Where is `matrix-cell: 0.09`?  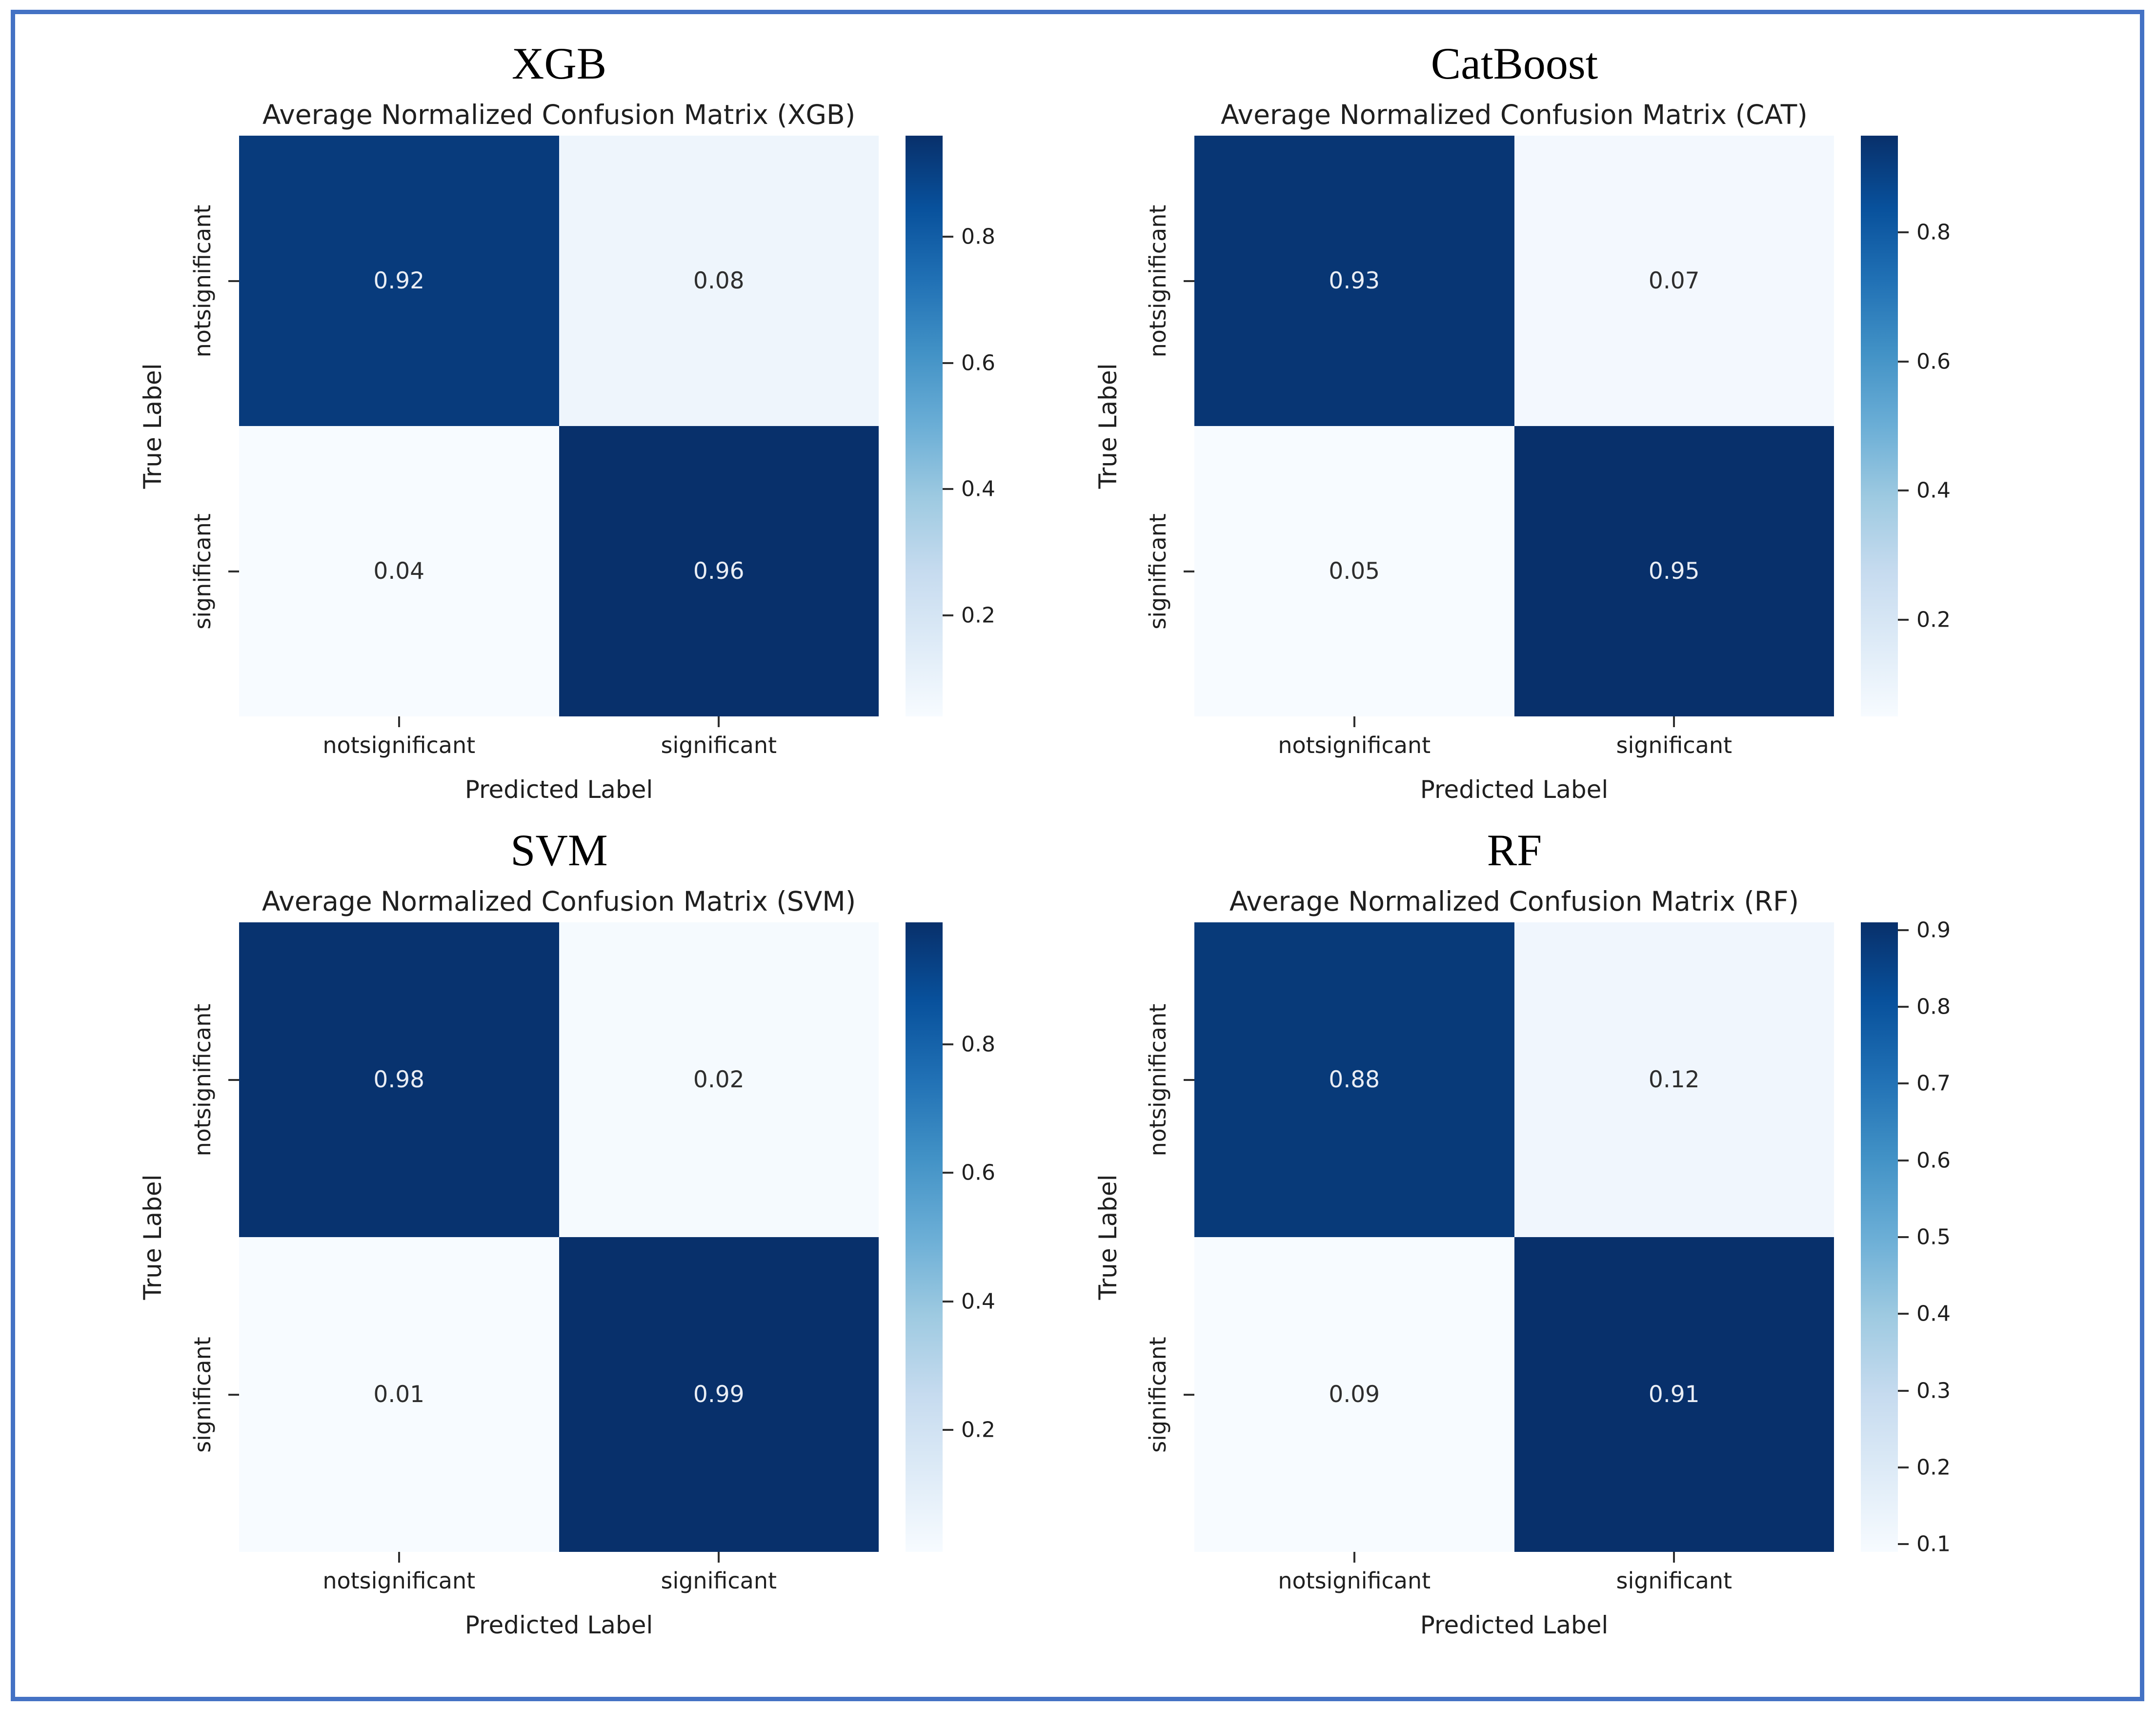
matrix-cell: 0.09 is located at coordinates (1354, 1395).